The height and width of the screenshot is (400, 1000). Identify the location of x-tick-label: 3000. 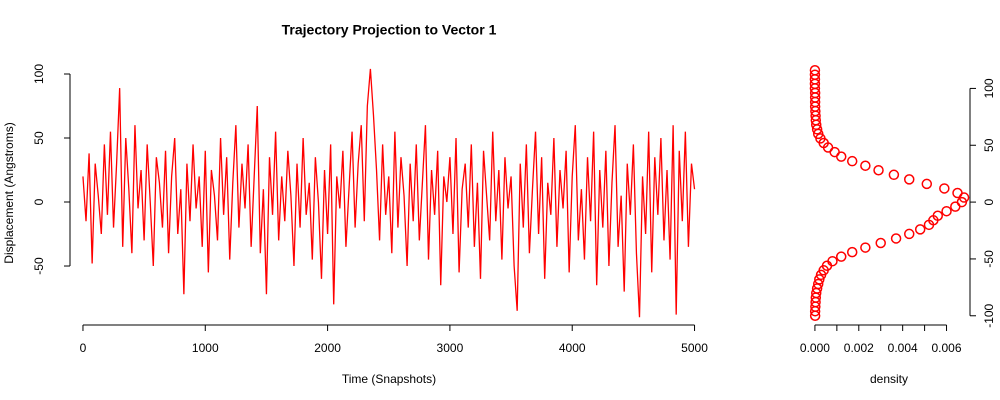
(450, 348).